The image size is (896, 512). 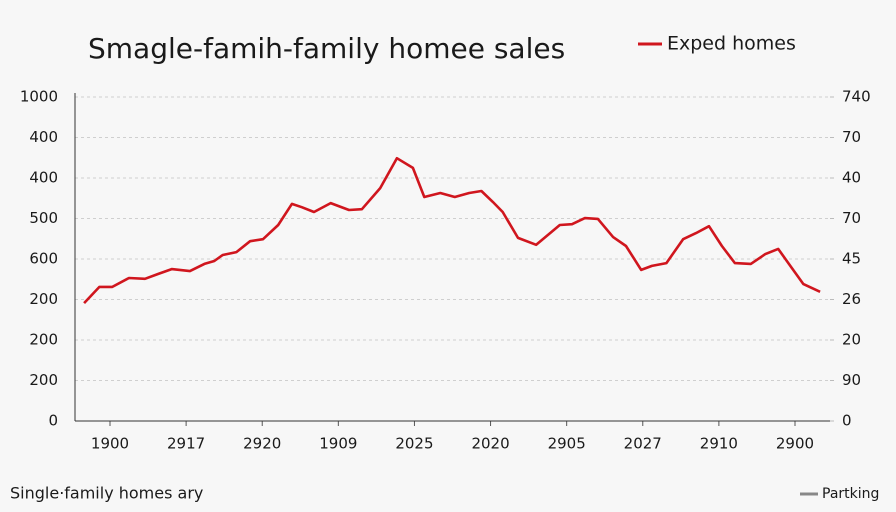 I want to click on y2-tick-label: 20, so click(x=851, y=340).